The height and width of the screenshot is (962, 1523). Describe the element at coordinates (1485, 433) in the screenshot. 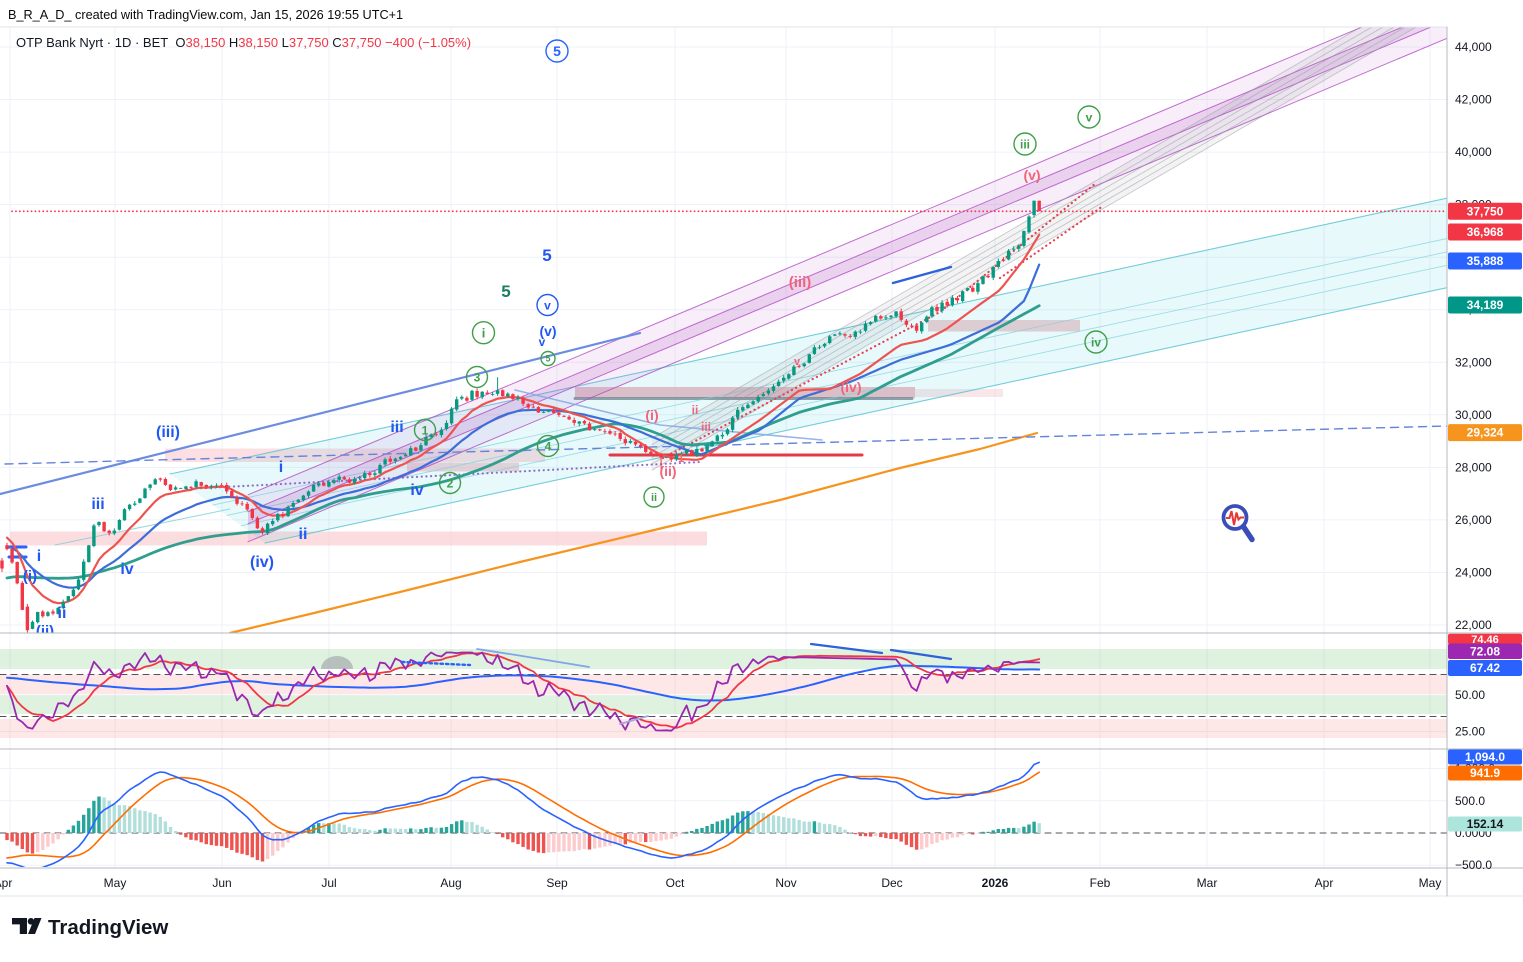

I see `svg-text: 29,324` at that location.